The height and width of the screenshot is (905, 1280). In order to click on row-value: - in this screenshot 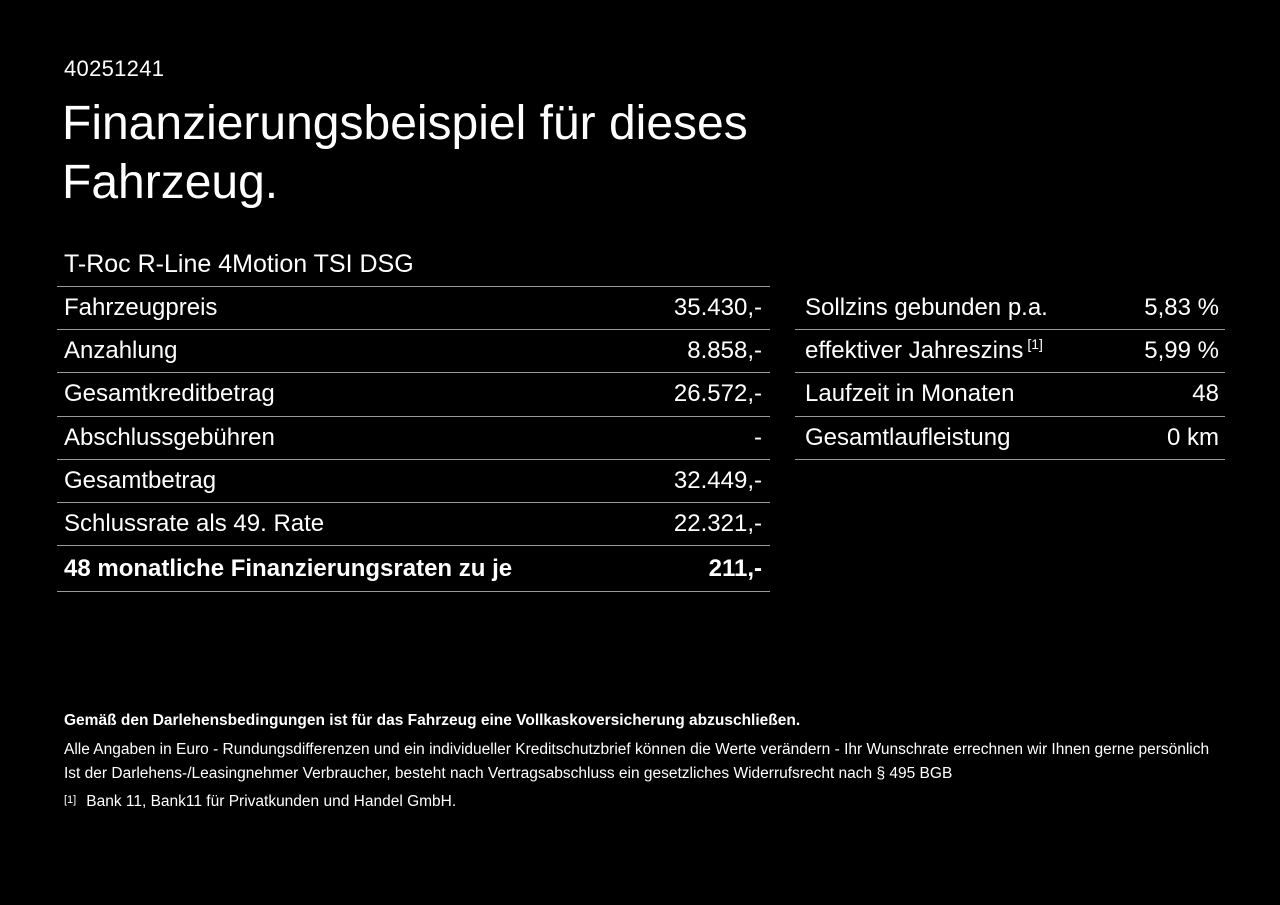, I will do `click(758, 437)`.